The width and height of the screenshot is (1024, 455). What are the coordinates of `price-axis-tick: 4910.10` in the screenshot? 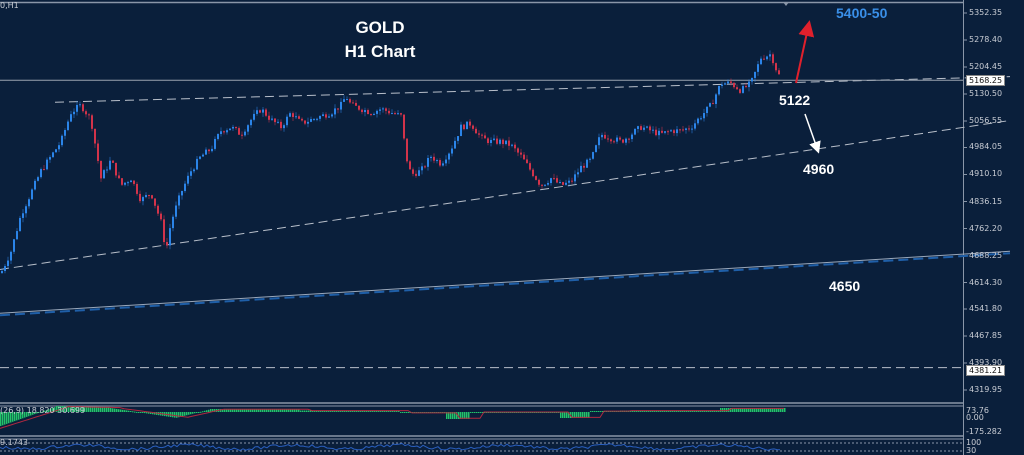 It's located at (986, 174).